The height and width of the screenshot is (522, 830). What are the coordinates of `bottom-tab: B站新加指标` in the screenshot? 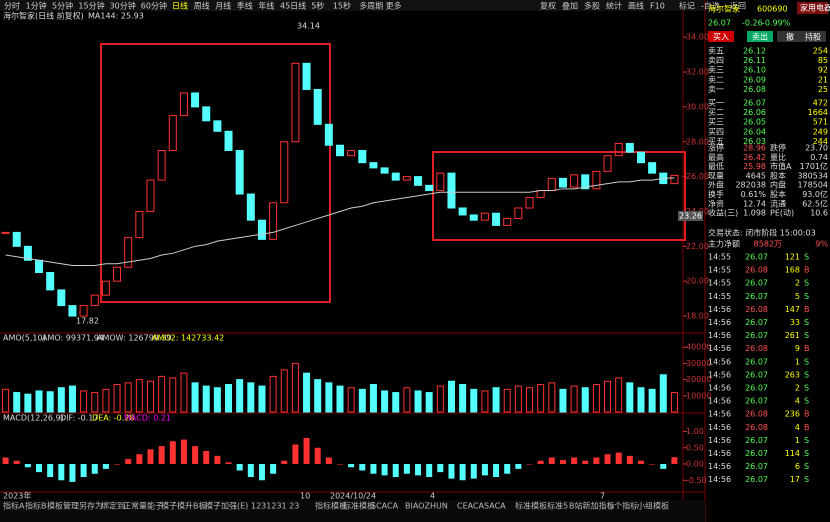 It's located at (592, 506).